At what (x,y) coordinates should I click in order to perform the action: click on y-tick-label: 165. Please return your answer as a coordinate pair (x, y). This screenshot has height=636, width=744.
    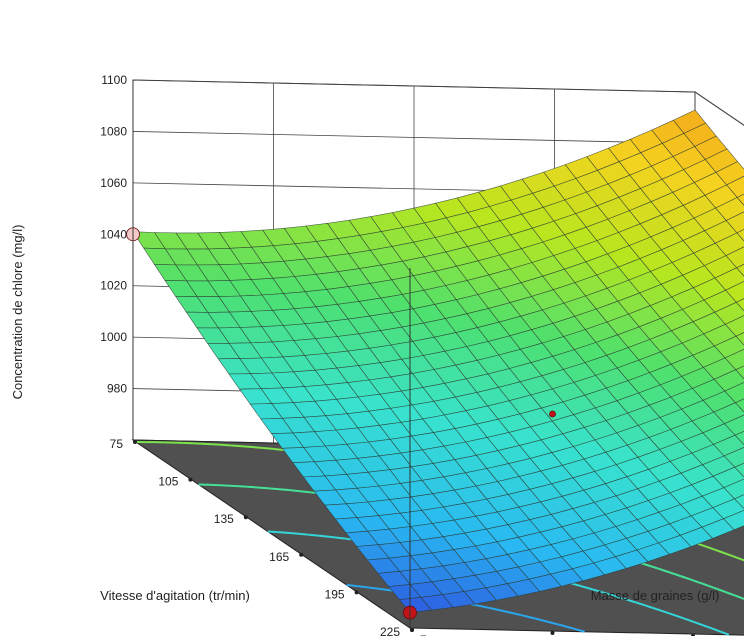
    Looking at the image, I should click on (279, 557).